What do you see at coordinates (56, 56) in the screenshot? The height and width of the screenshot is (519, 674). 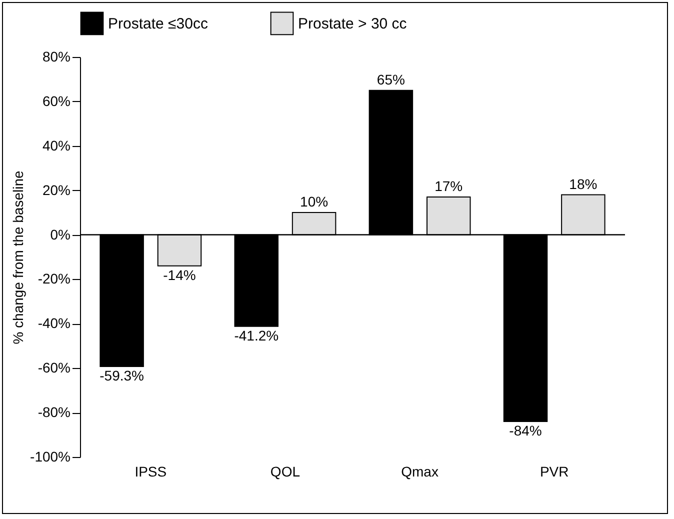 I see `y-tick-label: 80%` at bounding box center [56, 56].